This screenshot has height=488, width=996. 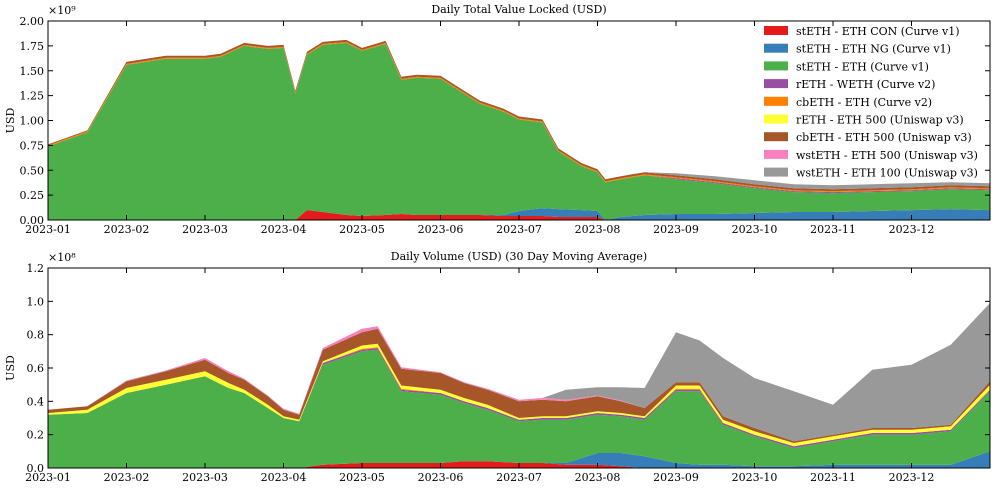 What do you see at coordinates (887, 173) in the screenshot?
I see `legend-label: wstETH - ETH 100 (Uniswap v3)` at bounding box center [887, 173].